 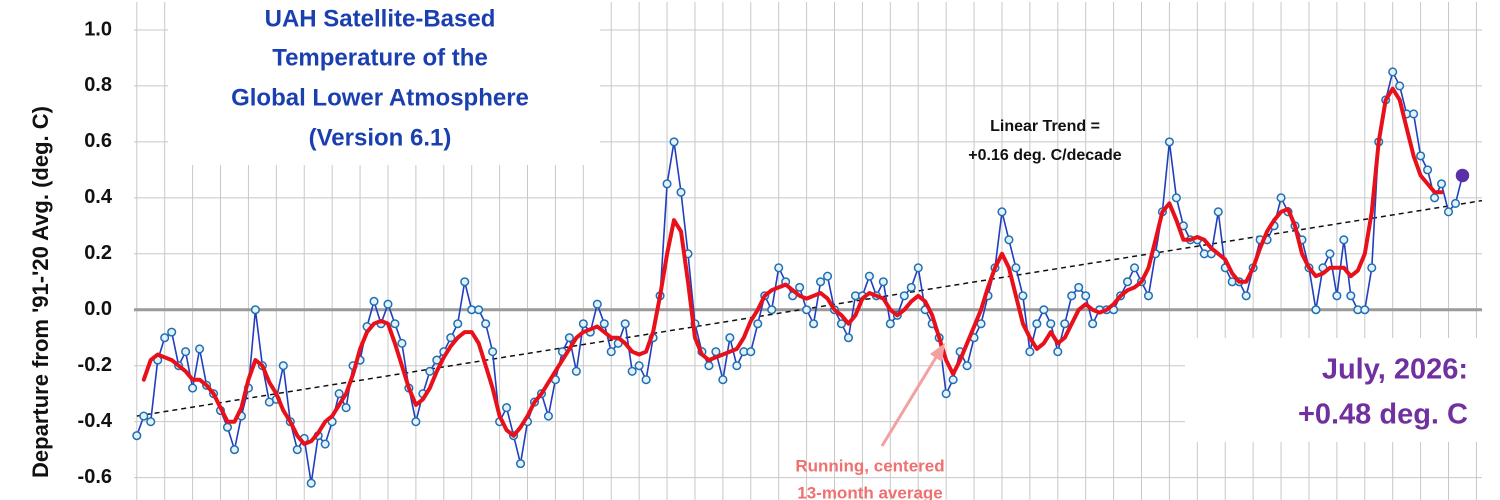 What do you see at coordinates (1045, 155) in the screenshot?
I see `trend-label: +0.16 deg. C/decade` at bounding box center [1045, 155].